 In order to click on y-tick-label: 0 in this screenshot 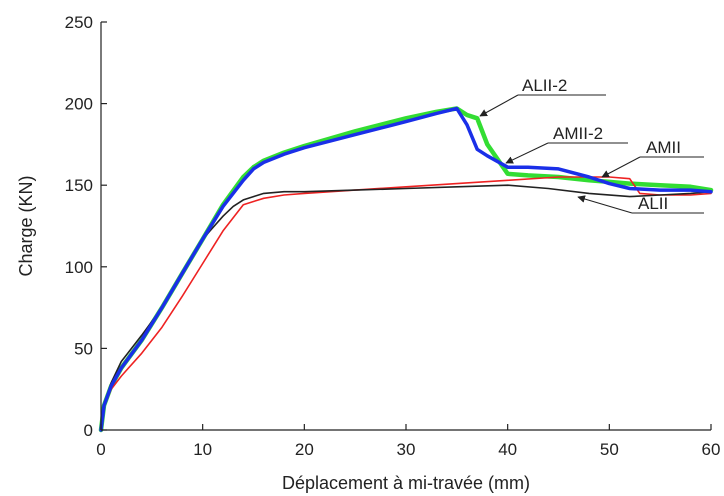, I will do `click(88, 430)`.